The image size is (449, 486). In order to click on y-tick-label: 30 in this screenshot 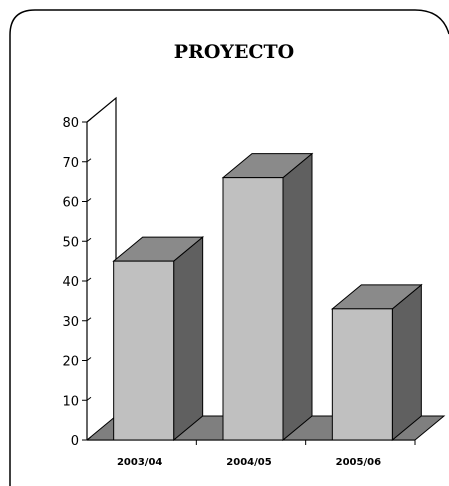, I will do `click(70, 322)`.